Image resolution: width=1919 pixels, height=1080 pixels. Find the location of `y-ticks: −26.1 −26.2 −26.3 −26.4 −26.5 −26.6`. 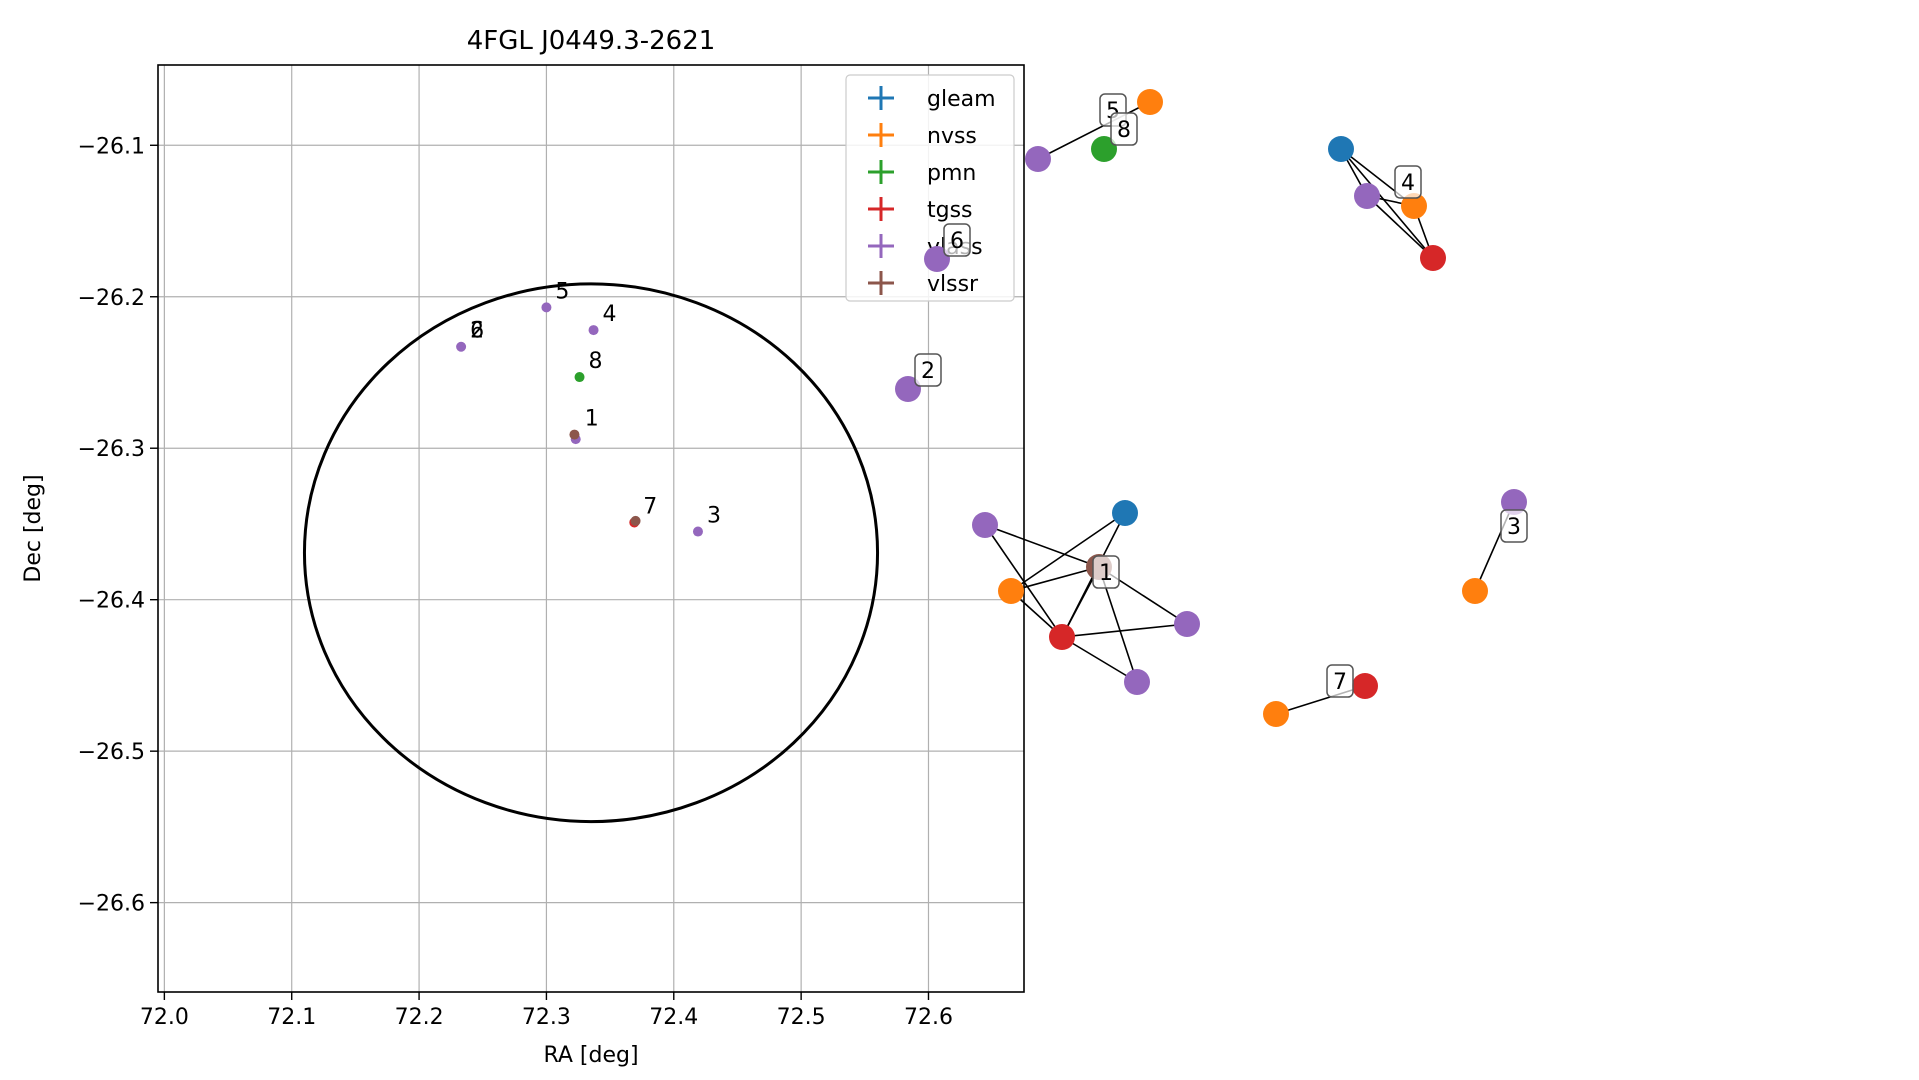

y-ticks: −26.1 −26.2 −26.3 −26.4 −26.5 −26.6 is located at coordinates (118, 525).